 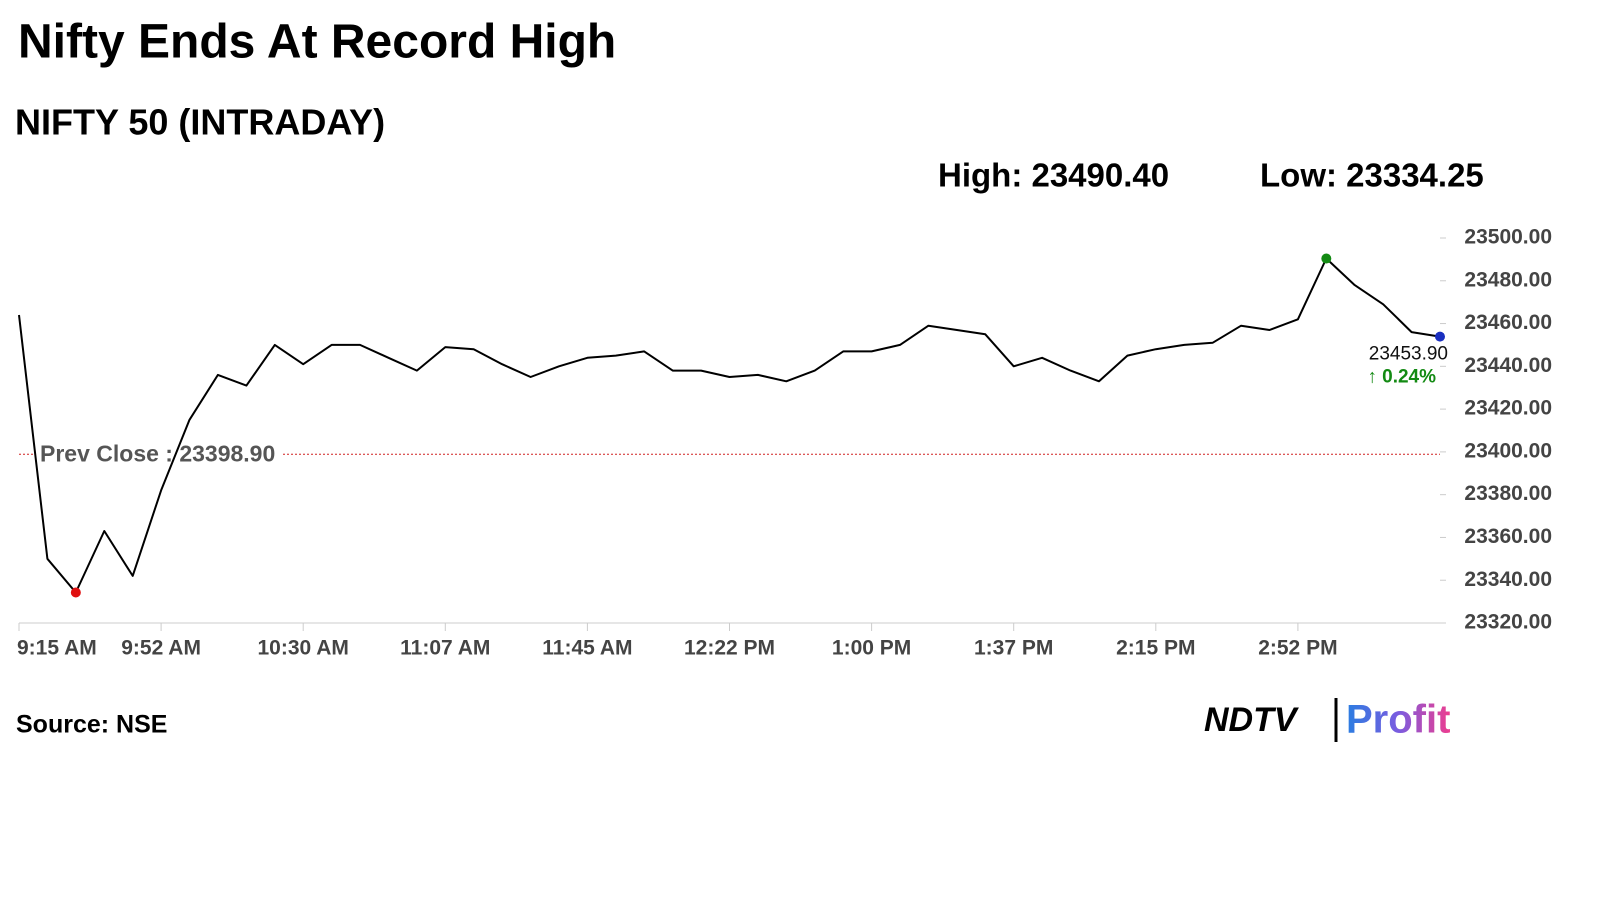 I want to click on x-tick-label: 11:45 AM, so click(x=587, y=648).